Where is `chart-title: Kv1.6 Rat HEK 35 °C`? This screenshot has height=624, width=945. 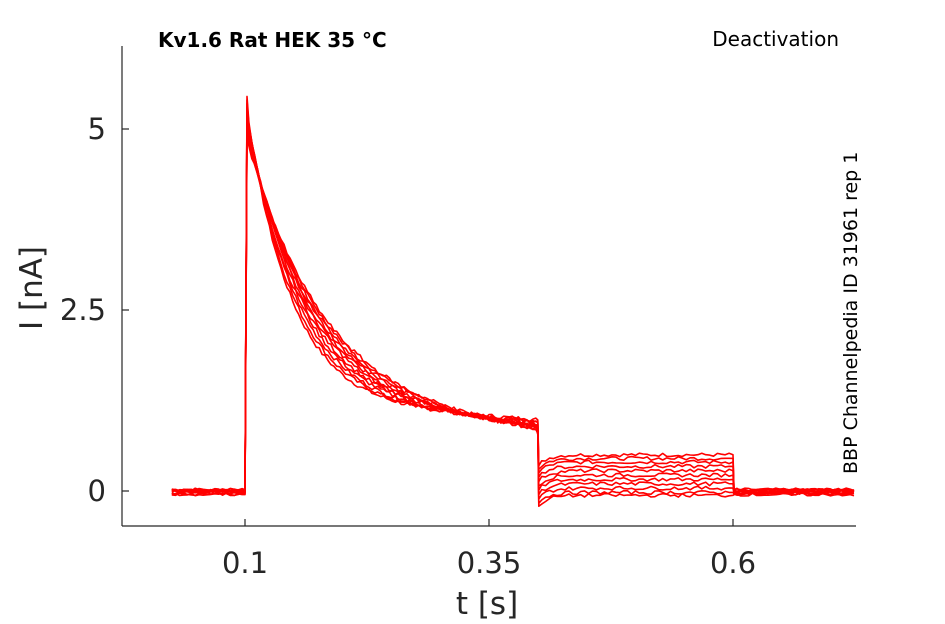
chart-title: Kv1.6 Rat HEK 35 °C is located at coordinates (272, 40).